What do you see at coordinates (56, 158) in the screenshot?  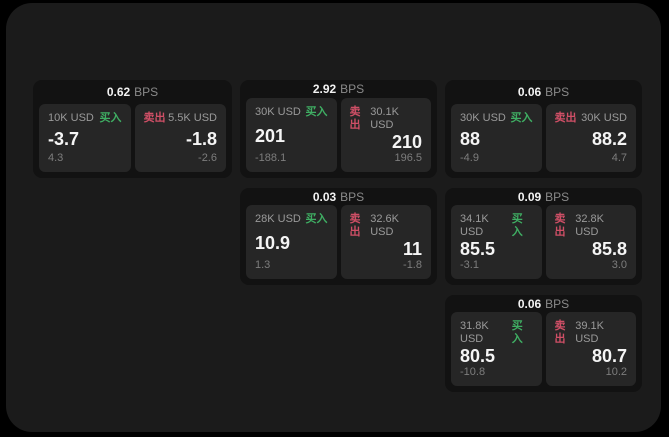 I see `buy-change: 4.3` at bounding box center [56, 158].